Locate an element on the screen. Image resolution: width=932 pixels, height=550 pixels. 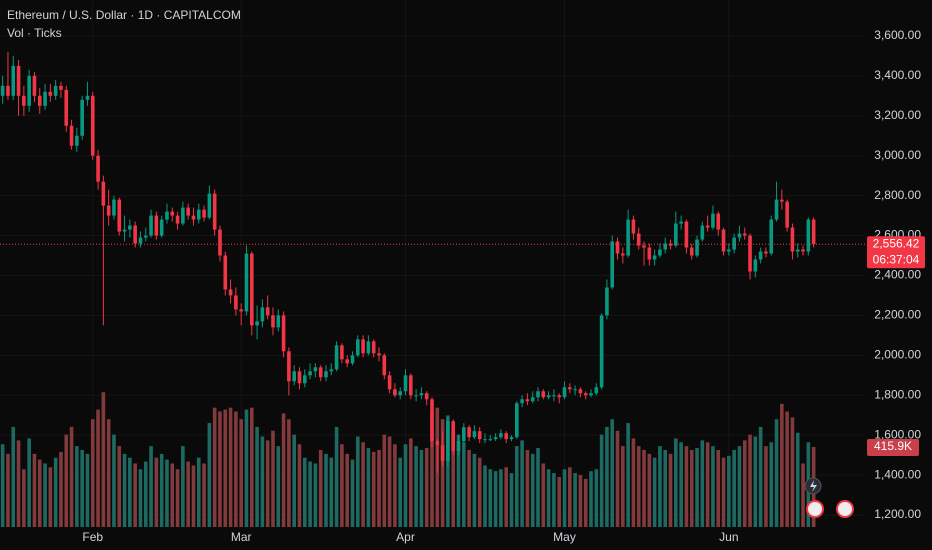
volume-label-box is located at coordinates (893, 447).